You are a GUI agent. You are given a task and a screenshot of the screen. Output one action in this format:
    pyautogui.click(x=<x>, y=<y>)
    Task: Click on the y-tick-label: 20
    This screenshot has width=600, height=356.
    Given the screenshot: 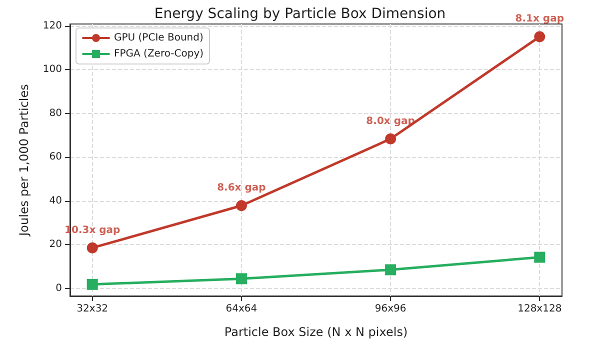 What is the action you would take?
    pyautogui.click(x=55, y=244)
    